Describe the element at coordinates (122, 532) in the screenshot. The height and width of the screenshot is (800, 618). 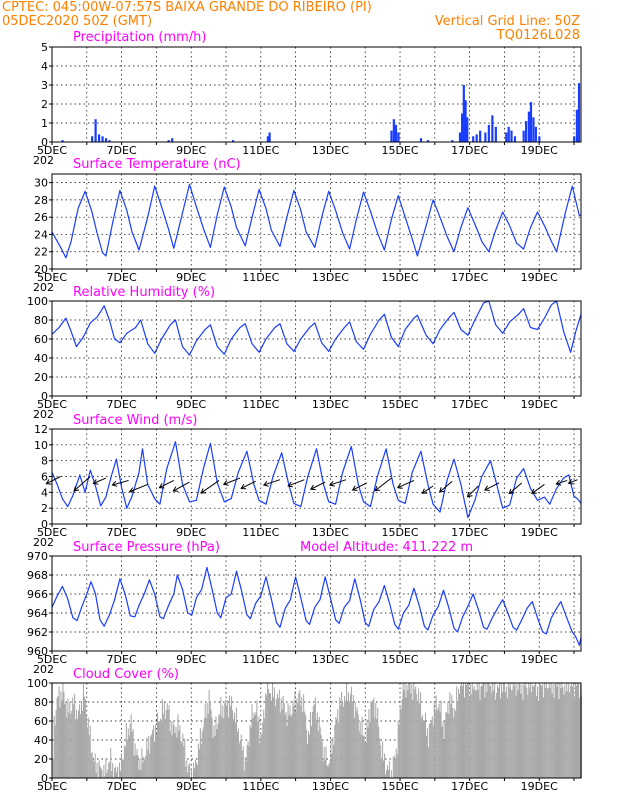
I see `x-tick-label: 7DEC` at that location.